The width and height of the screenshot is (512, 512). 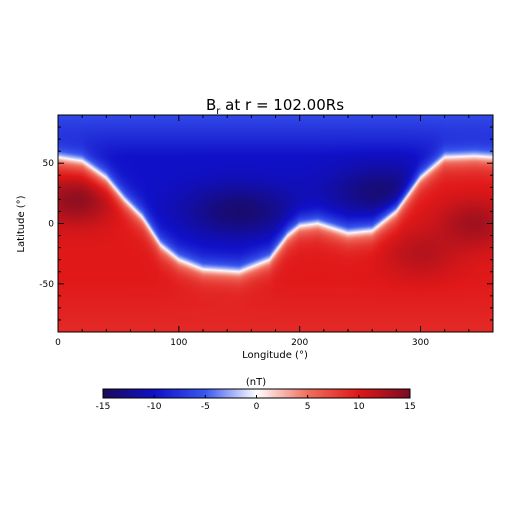 What do you see at coordinates (257, 407) in the screenshot?
I see `colorbar-tick-label: 0` at bounding box center [257, 407].